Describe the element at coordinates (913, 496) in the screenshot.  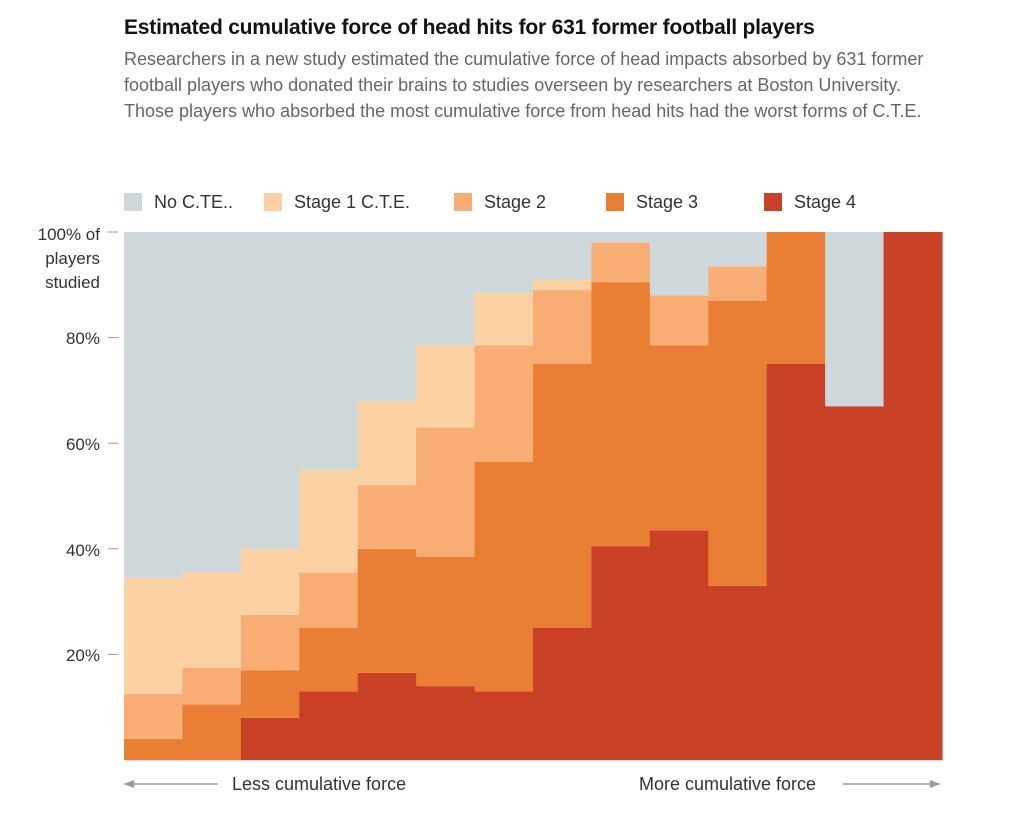
I see `bar-segment-stage4-col14` at that location.